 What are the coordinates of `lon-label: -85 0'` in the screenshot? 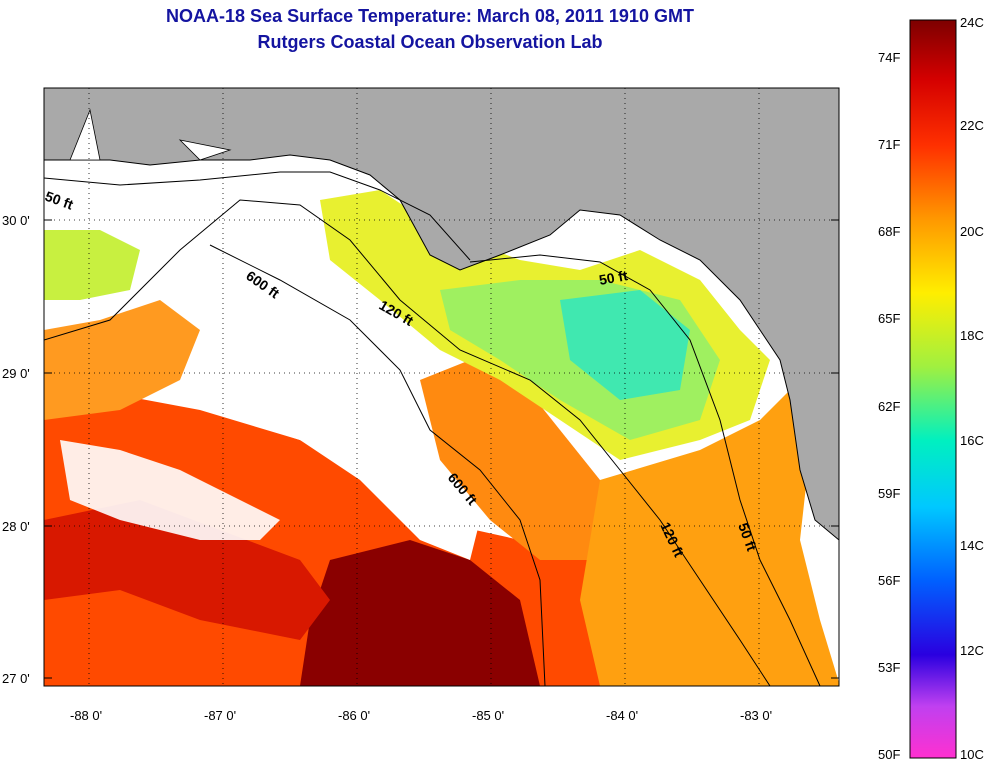 It's located at (488, 715).